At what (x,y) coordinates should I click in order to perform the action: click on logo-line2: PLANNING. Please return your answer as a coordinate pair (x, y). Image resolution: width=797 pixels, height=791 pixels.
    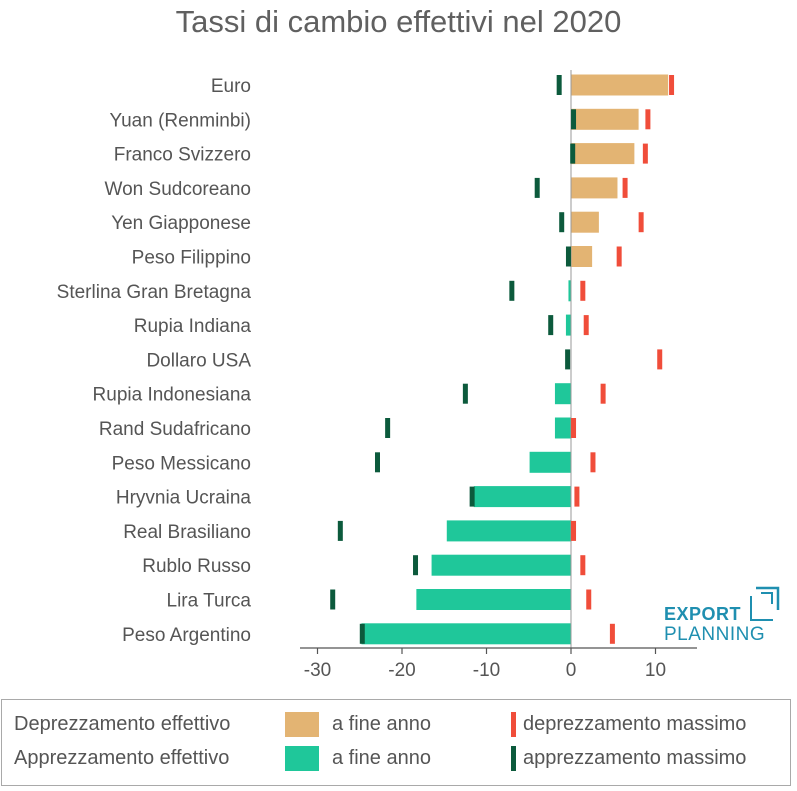
    Looking at the image, I should click on (715, 634).